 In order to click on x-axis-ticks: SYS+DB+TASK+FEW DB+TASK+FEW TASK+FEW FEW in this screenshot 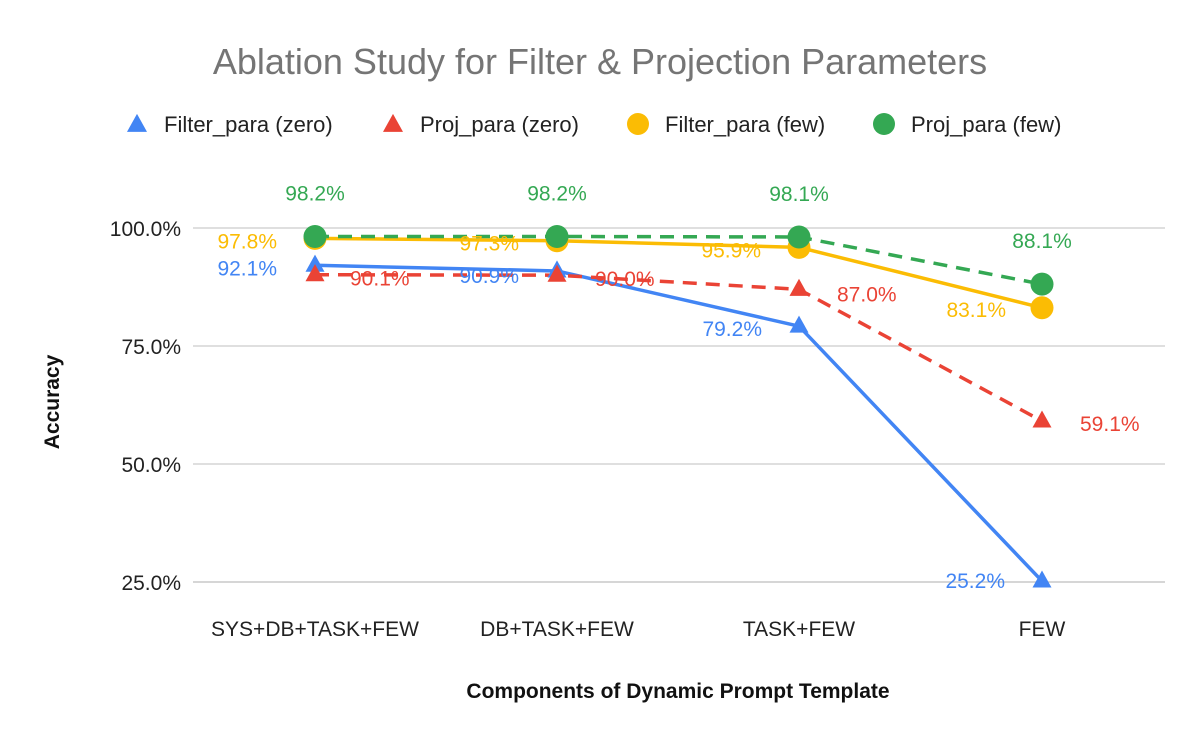, I will do `click(638, 629)`.